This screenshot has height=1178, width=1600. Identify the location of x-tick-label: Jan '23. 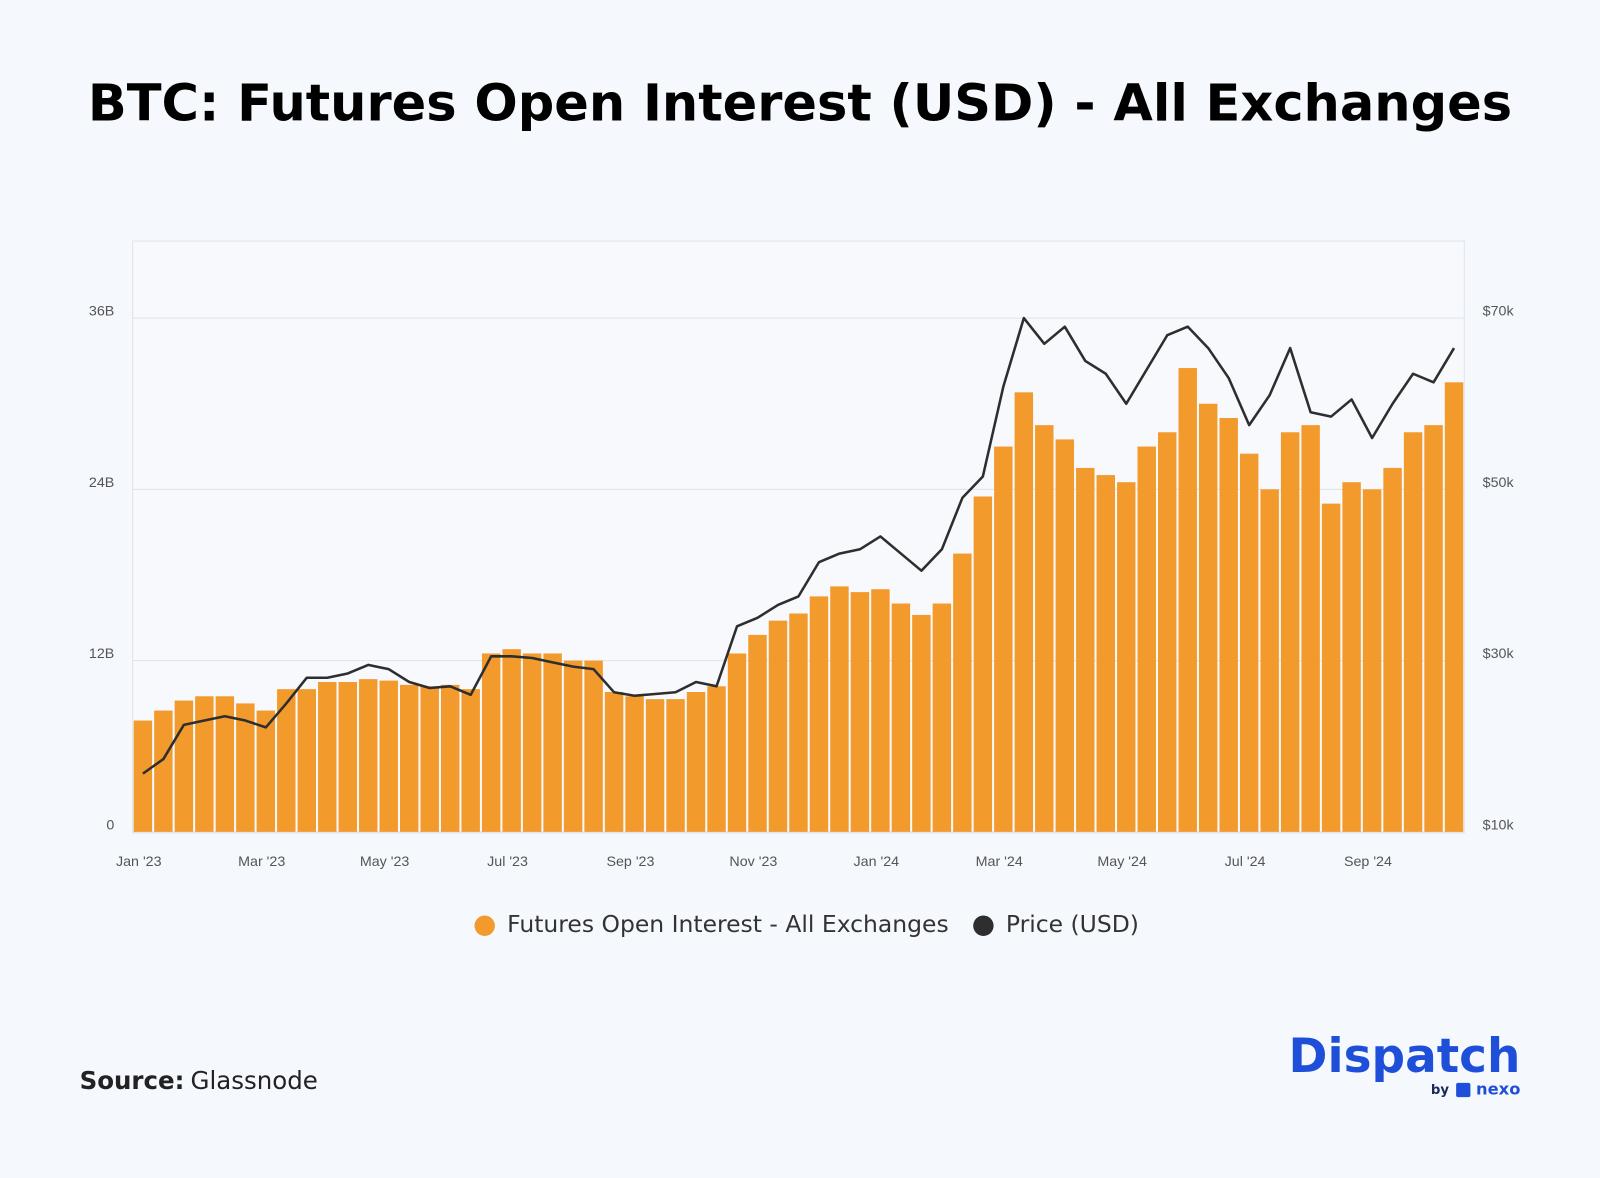
(139, 862).